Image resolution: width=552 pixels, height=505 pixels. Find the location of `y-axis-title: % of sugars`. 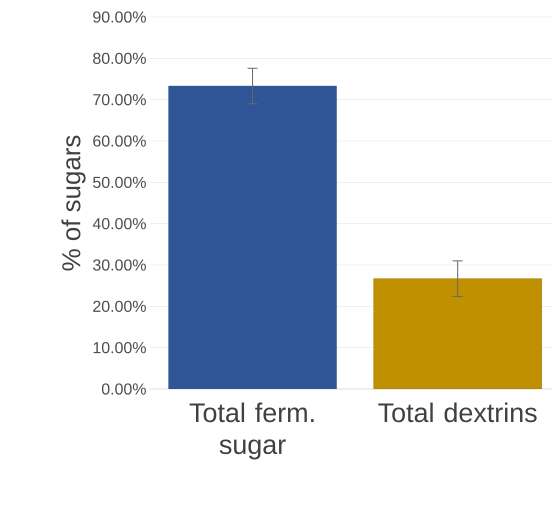

y-axis-title: % of sugars is located at coordinates (73, 203).